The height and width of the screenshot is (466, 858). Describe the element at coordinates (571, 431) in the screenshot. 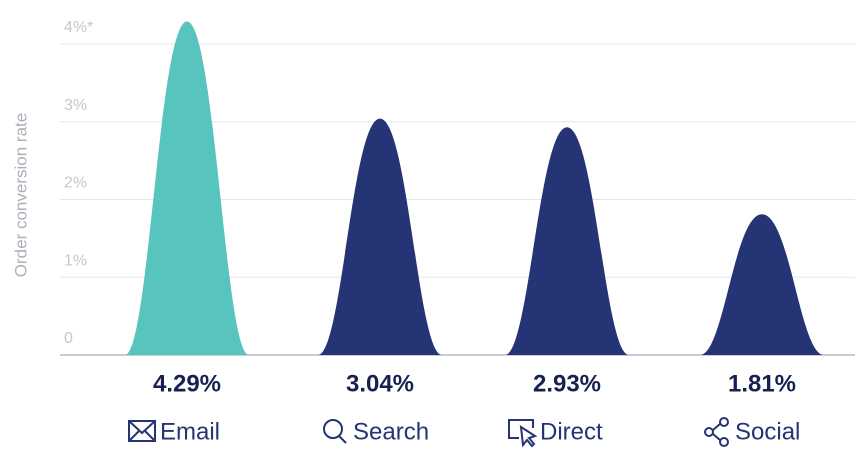

I see `x-tick-label: Direct` at that location.